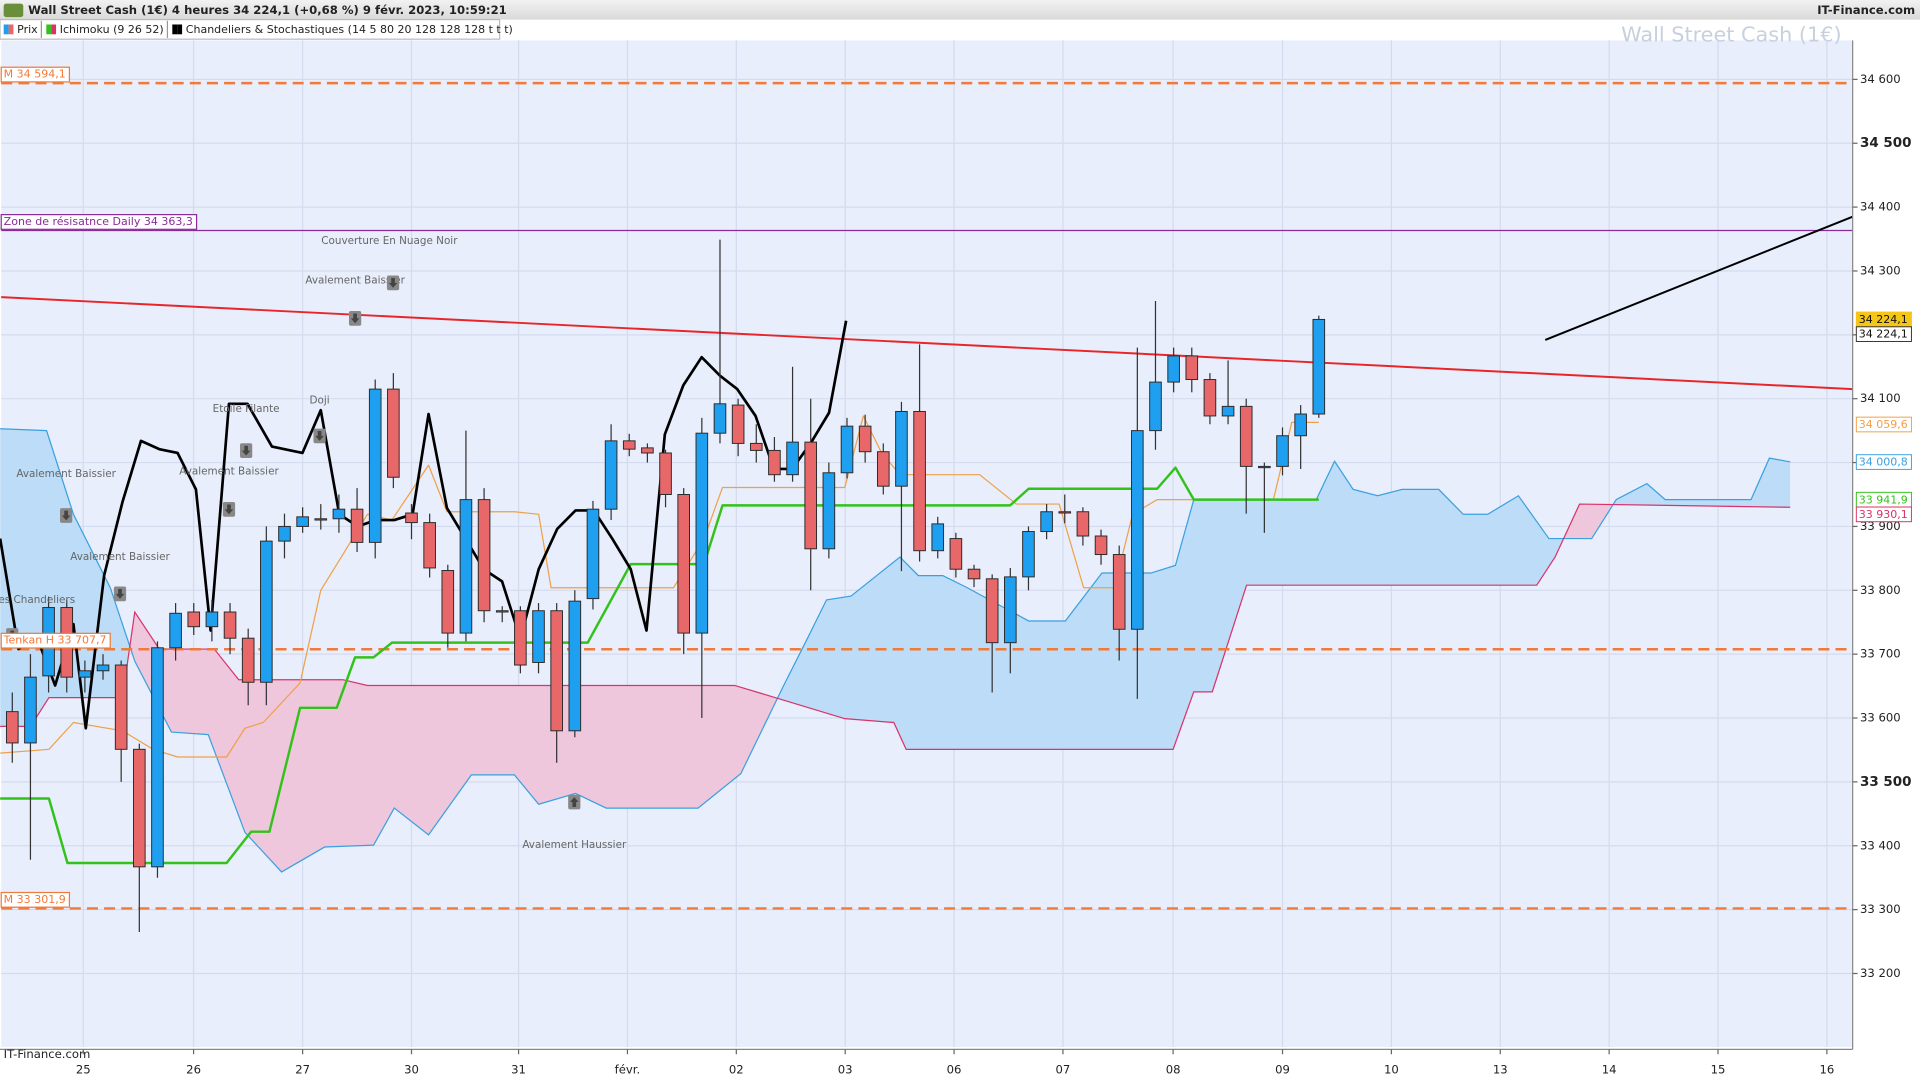 Image resolution: width=1920 pixels, height=1080 pixels. Describe the element at coordinates (1886, 143) in the screenshot. I see `y-tick-label: 34 500` at that location.